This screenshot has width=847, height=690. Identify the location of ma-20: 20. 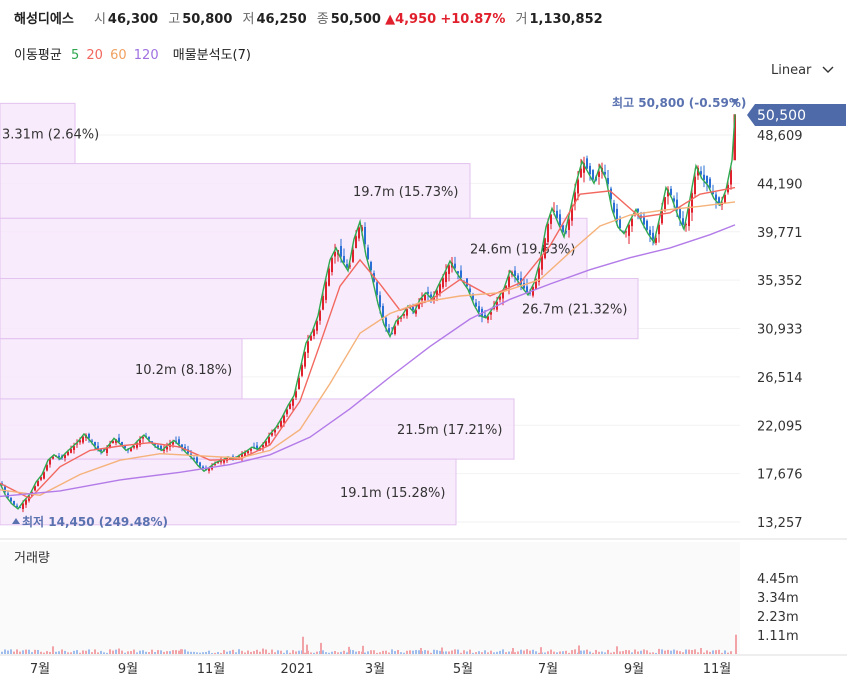
(94, 55).